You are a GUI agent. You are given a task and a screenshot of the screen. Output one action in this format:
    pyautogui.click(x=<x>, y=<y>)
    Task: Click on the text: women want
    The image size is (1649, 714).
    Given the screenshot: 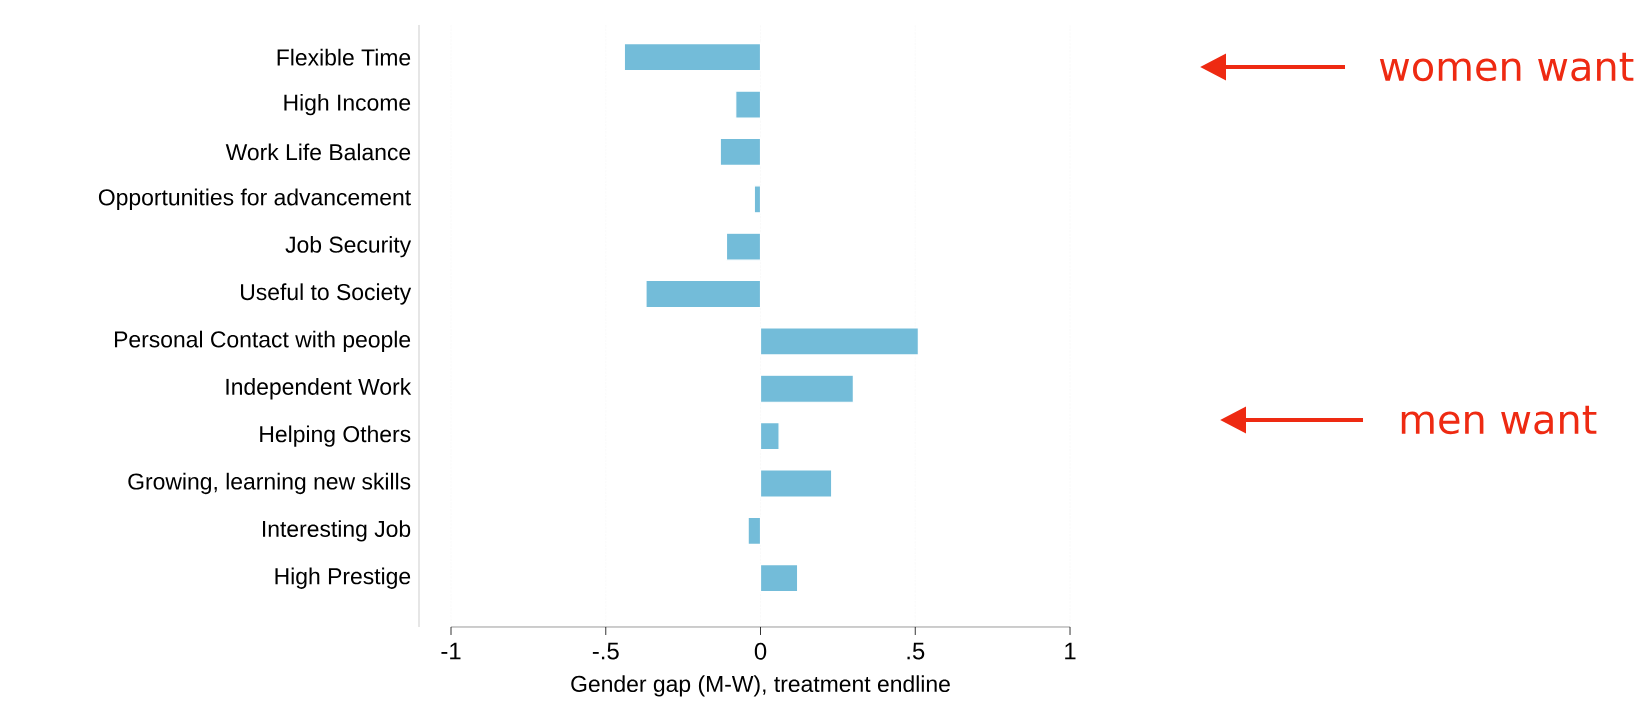 What is the action you would take?
    pyautogui.click(x=1506, y=67)
    